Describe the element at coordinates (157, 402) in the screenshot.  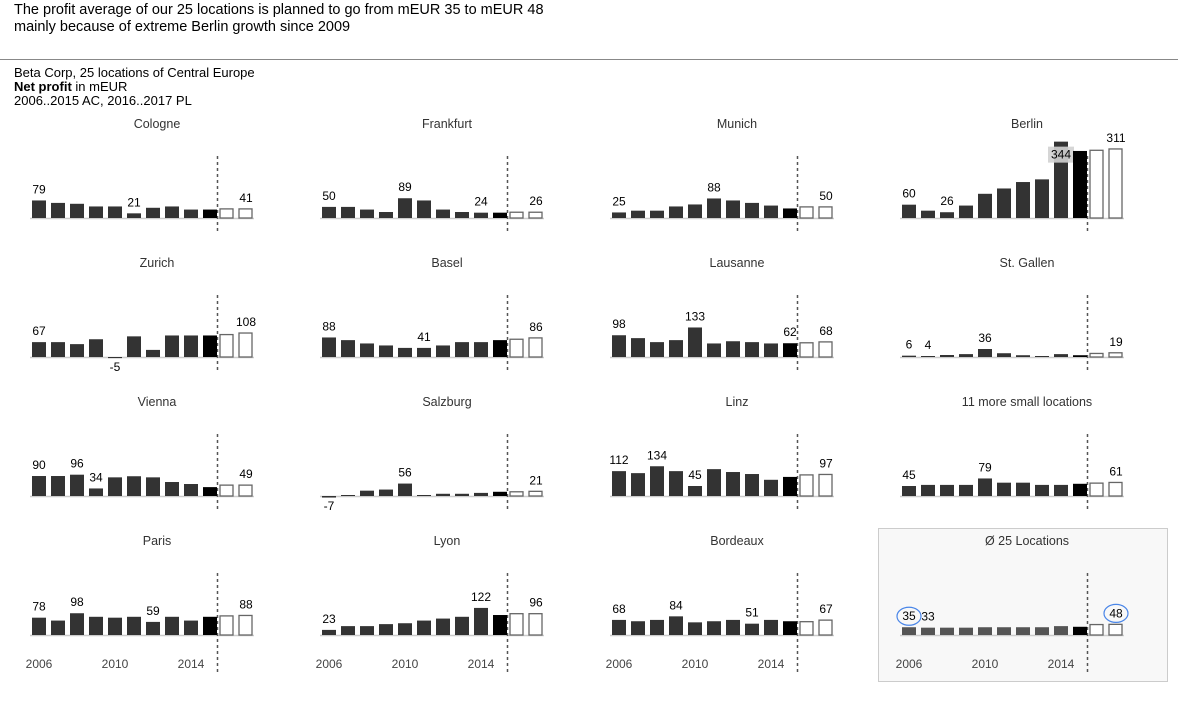
I see `panel-title: Vienna` at that location.